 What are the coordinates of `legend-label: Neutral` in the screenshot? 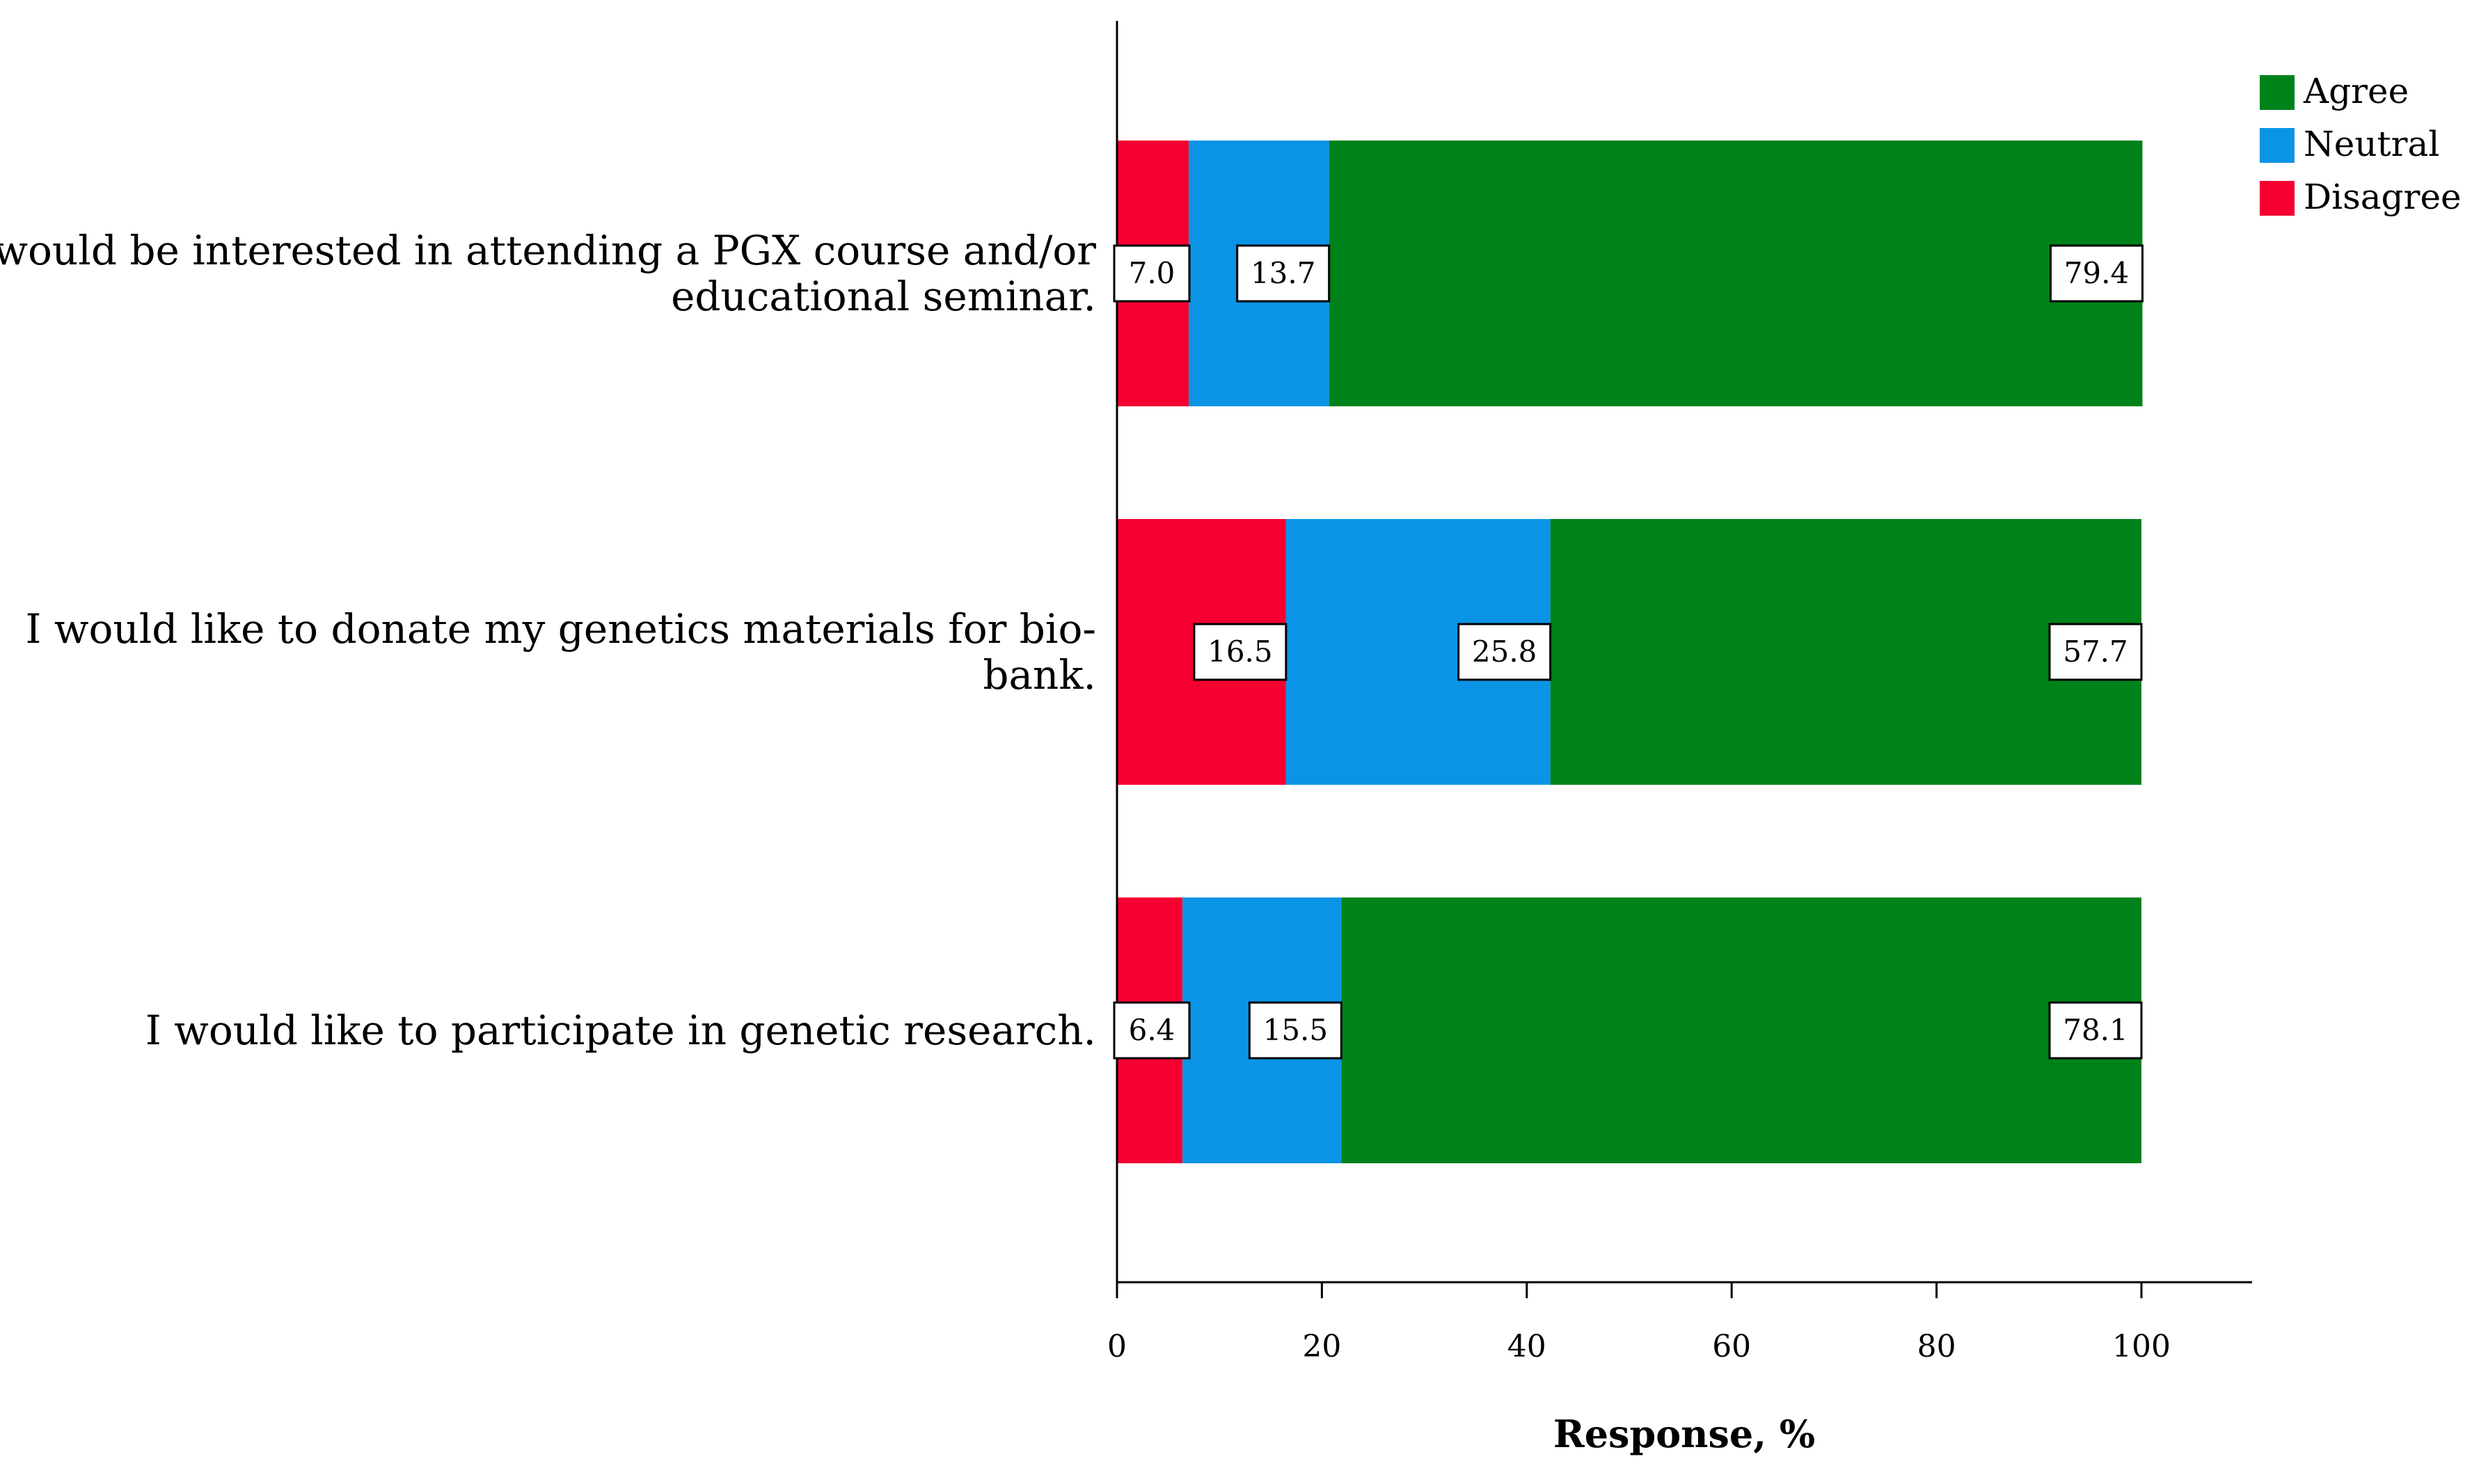 It's located at (2371, 144).